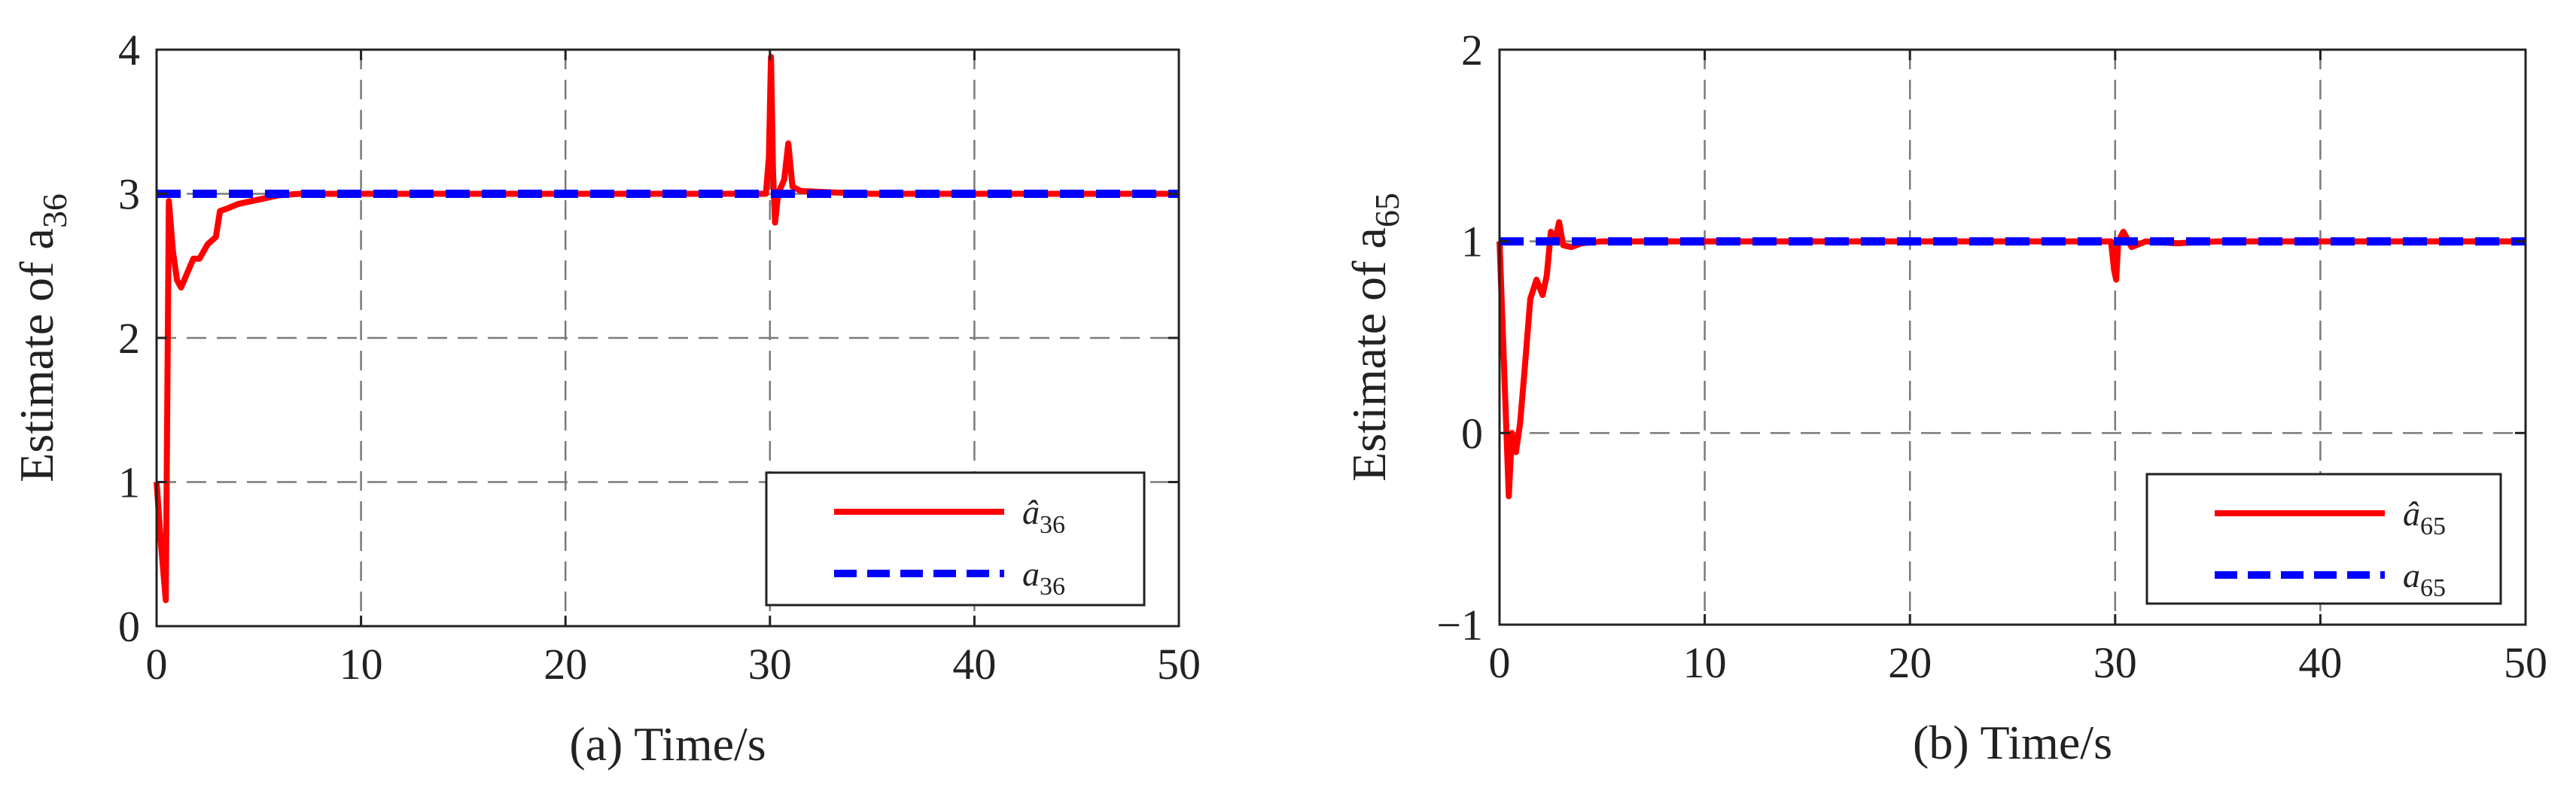 The image size is (2576, 797). I want to click on y-tick-label: −1, so click(1460, 625).